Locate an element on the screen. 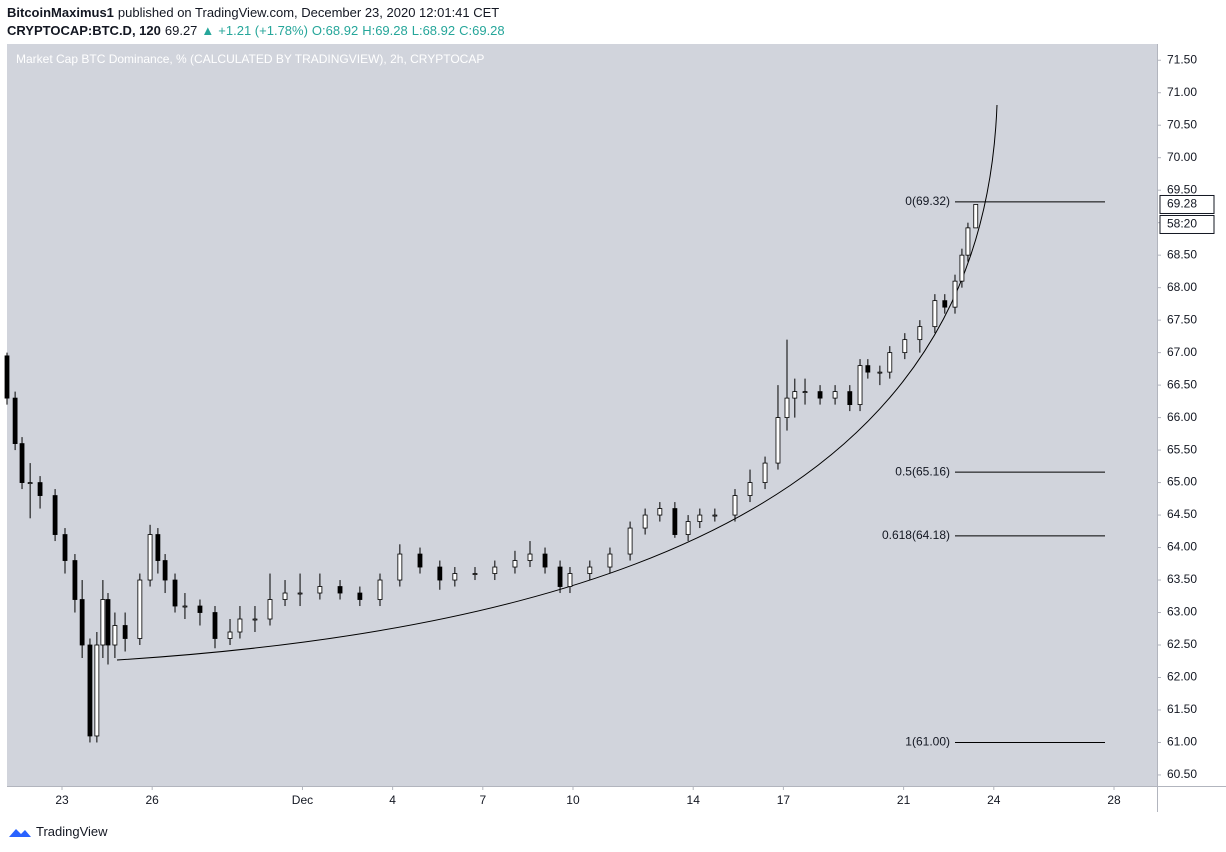  fib-label: 0(69.32) is located at coordinates (927, 201).